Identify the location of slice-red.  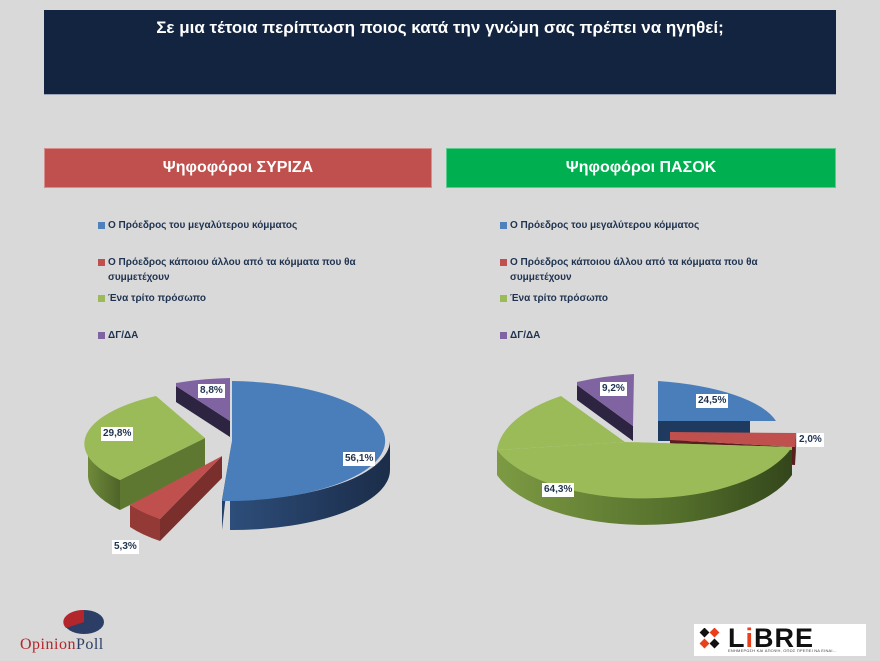
(176, 498).